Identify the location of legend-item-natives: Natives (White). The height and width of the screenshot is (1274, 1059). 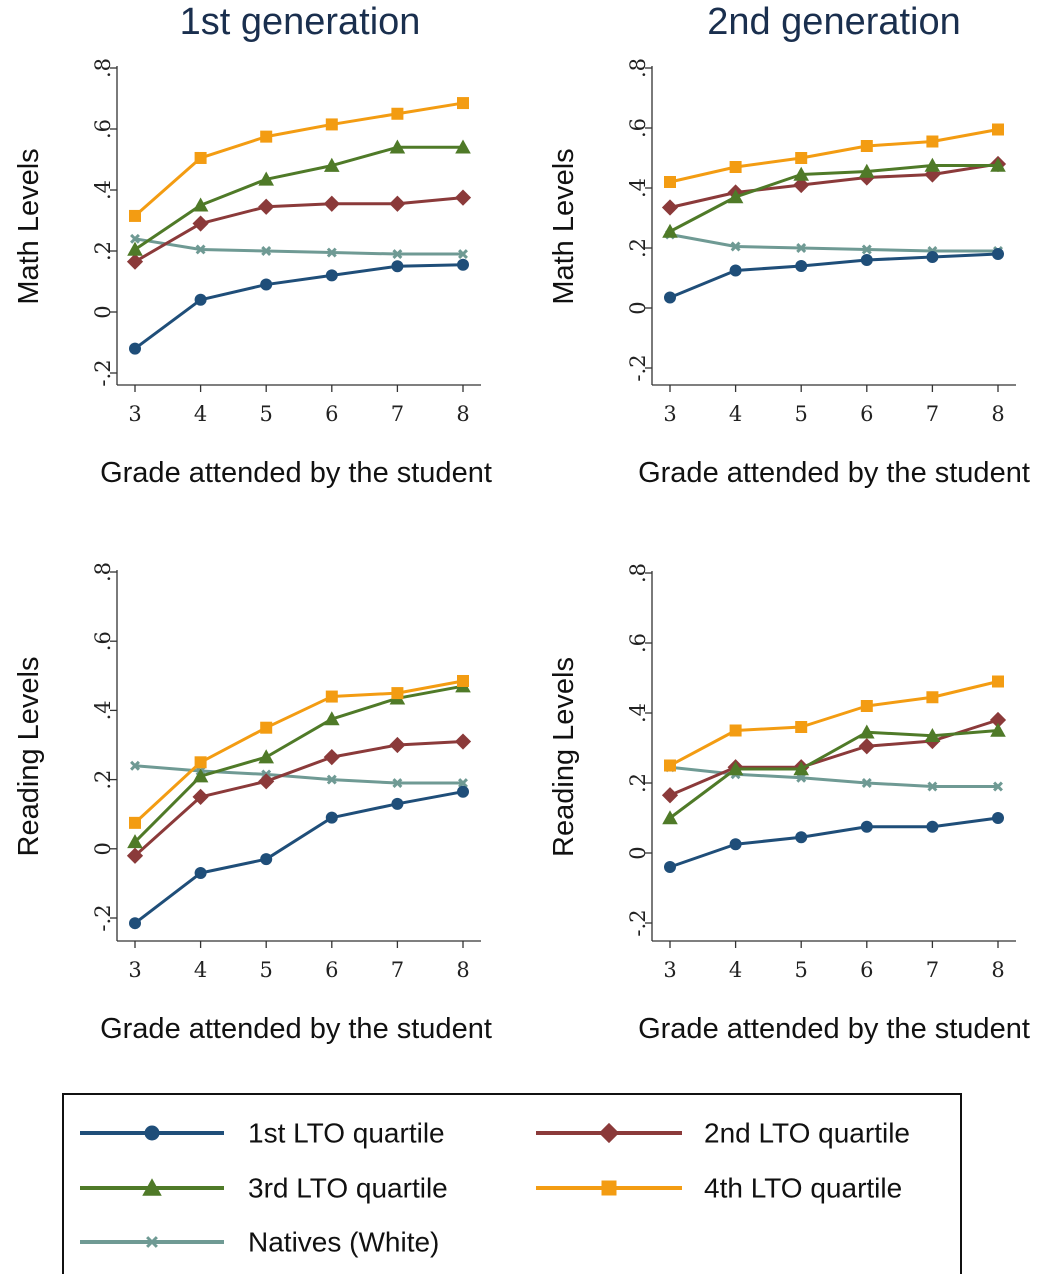
(259, 1242).